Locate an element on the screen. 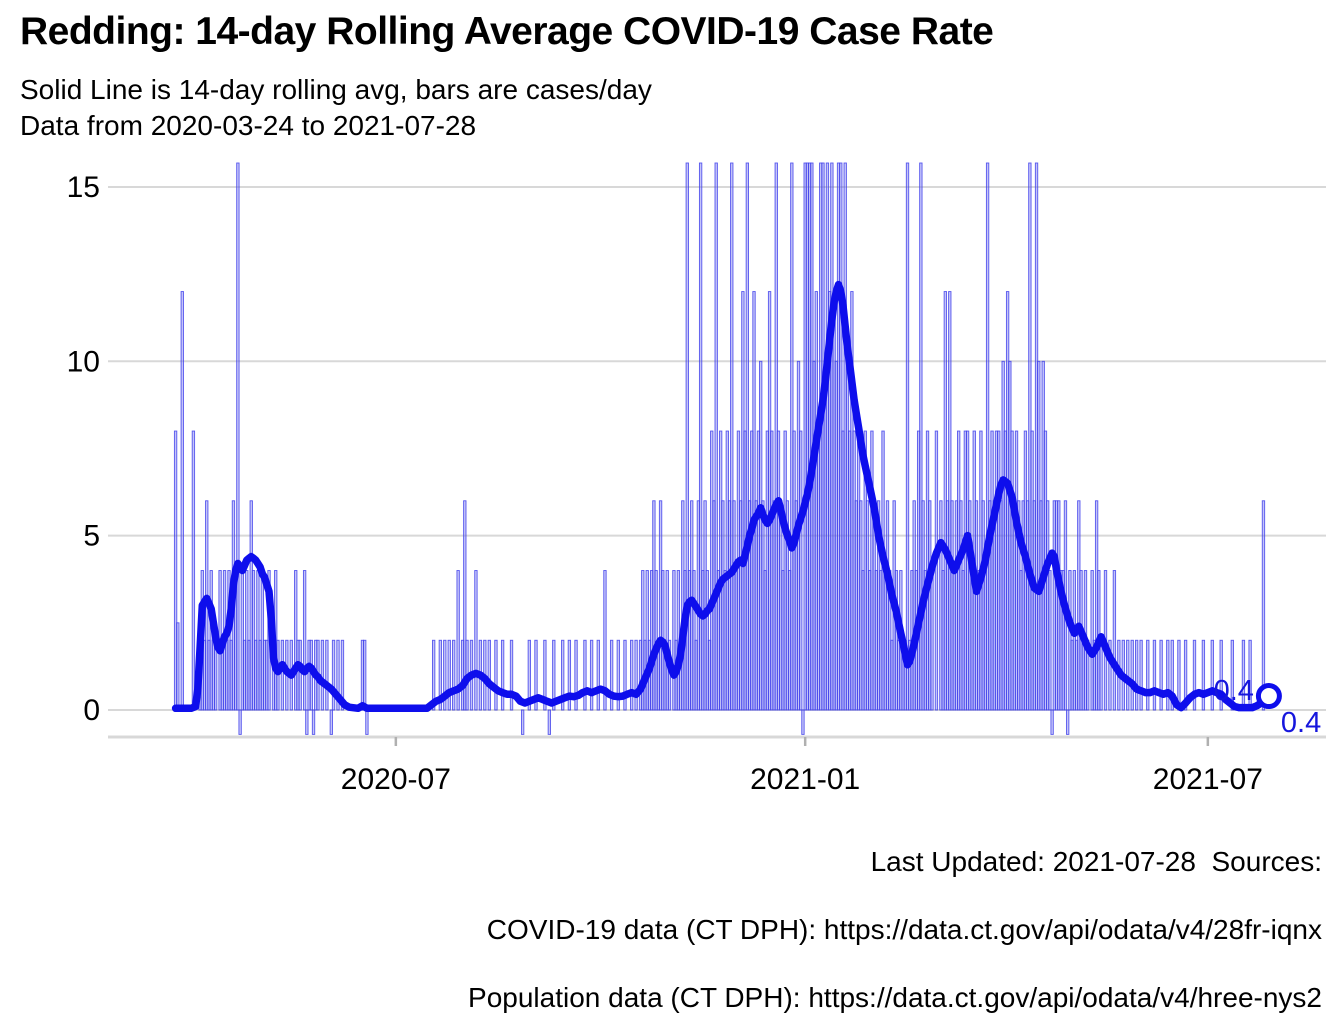 The image size is (1344, 1015). y-axis-tick-label: 5 is located at coordinates (91, 536).